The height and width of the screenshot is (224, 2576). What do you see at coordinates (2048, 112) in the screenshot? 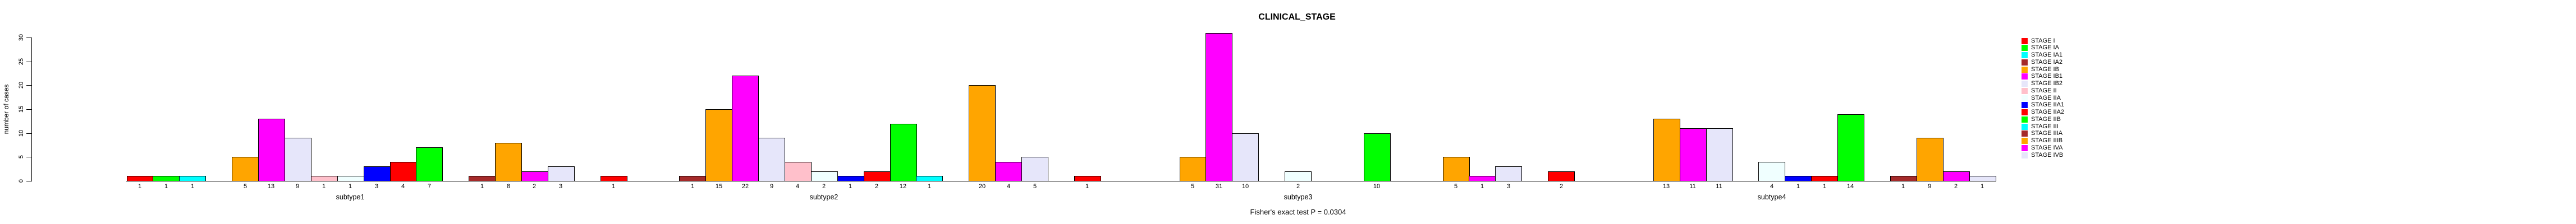
I see `legend-item-stage-iia2: STAGE IIA2` at bounding box center [2048, 112].